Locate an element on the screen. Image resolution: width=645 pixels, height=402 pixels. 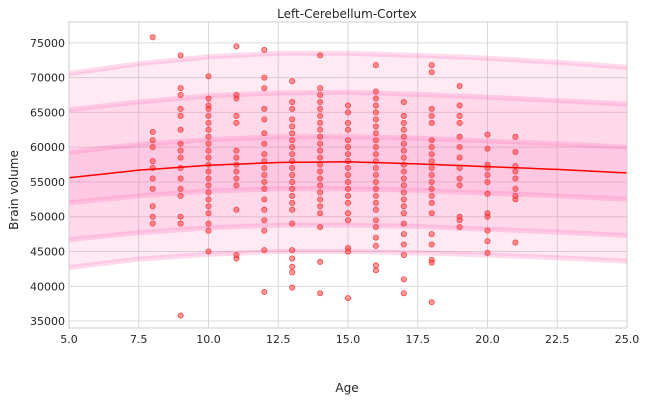
mean-curve-group is located at coordinates (348, 170).